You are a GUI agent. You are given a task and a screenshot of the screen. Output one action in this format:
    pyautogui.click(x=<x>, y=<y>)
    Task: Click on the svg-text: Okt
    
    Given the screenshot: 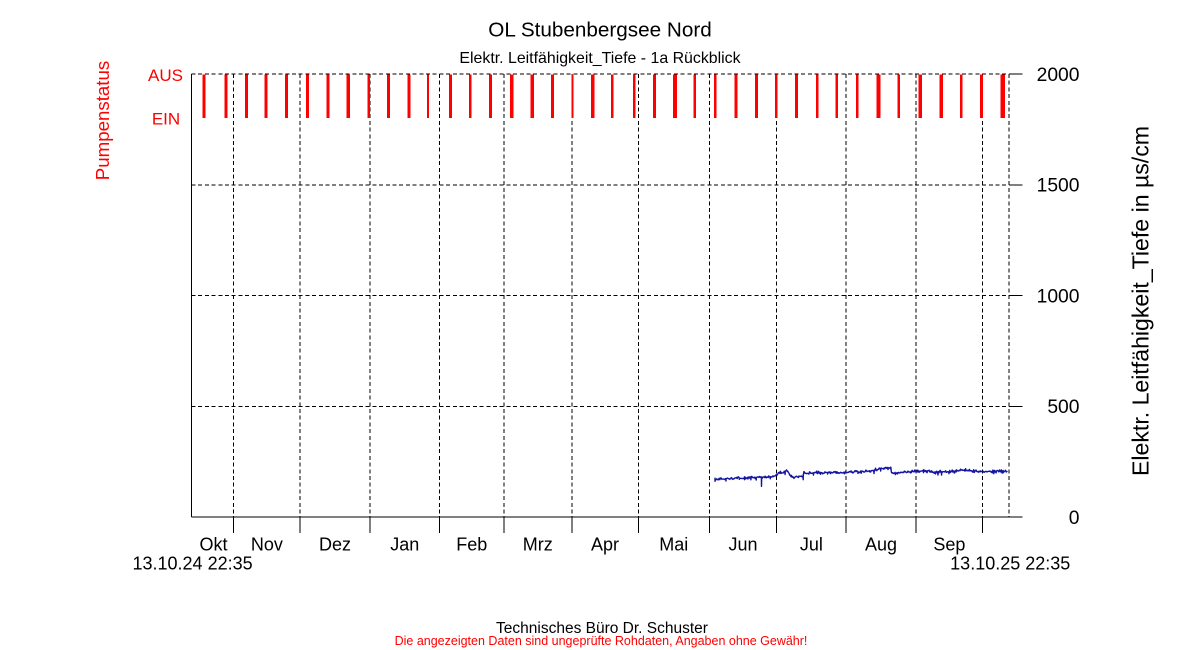 What is the action you would take?
    pyautogui.click(x=213, y=545)
    